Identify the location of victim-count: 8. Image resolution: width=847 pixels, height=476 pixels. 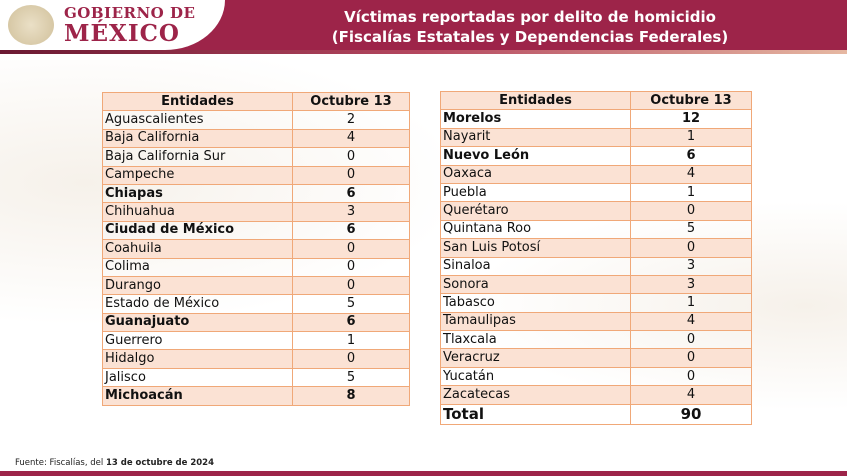
(351, 396).